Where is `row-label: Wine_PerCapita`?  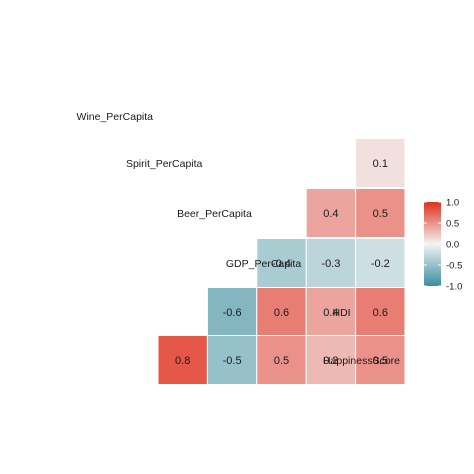
row-label: Wine_PerCapita is located at coordinates (115, 117).